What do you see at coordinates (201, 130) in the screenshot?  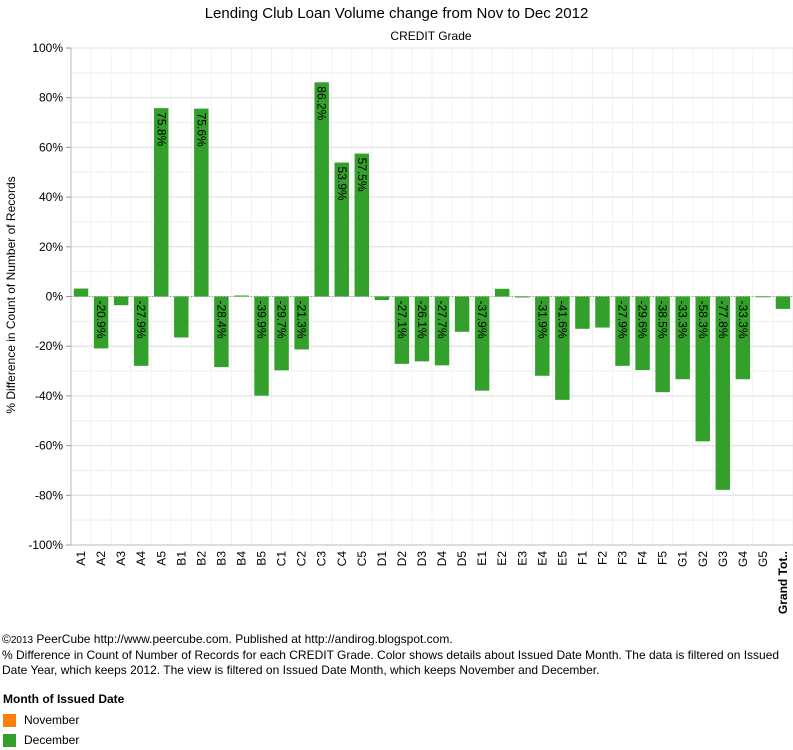 I see `data-label: 75.6%` at bounding box center [201, 130].